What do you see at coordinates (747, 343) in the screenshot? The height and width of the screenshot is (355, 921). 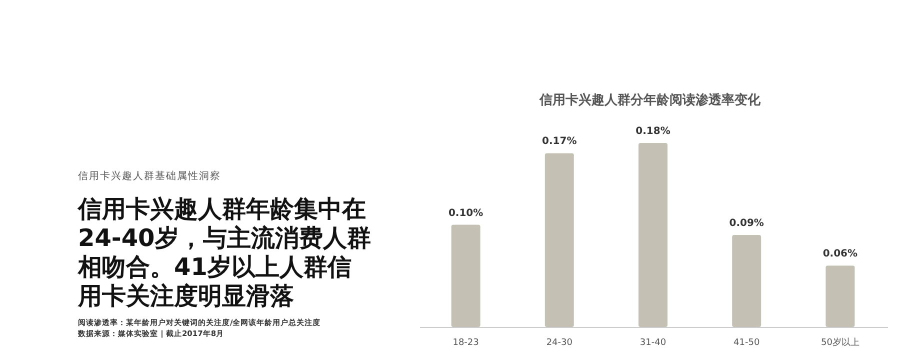 I see `x-tick-label: 41-50` at bounding box center [747, 343].